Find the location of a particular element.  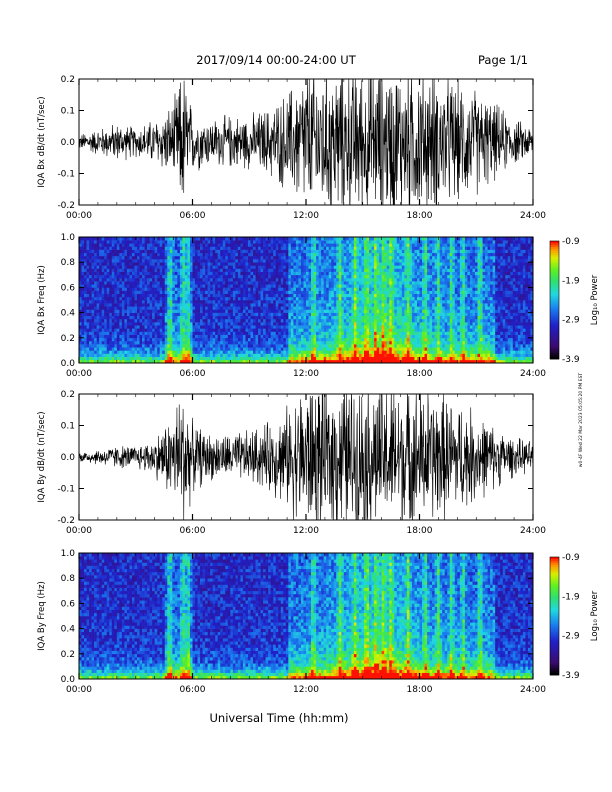

x-axis-title: Universal Time (hh:mm) is located at coordinates (278, 718).